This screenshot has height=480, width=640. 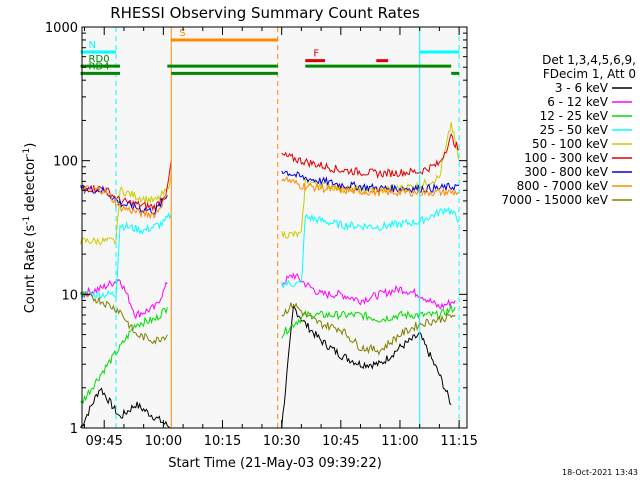 I want to click on legend-label-8: 7000 - 15000 keV, so click(x=554, y=200).